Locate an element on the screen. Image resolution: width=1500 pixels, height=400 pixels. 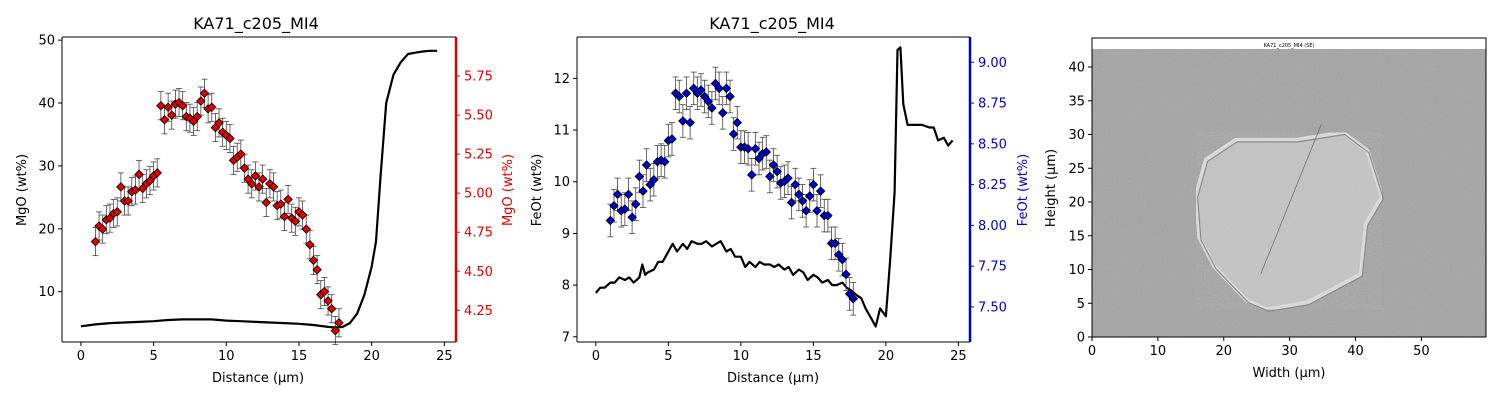
sem-x-tick-label: 10 is located at coordinates (1158, 351).